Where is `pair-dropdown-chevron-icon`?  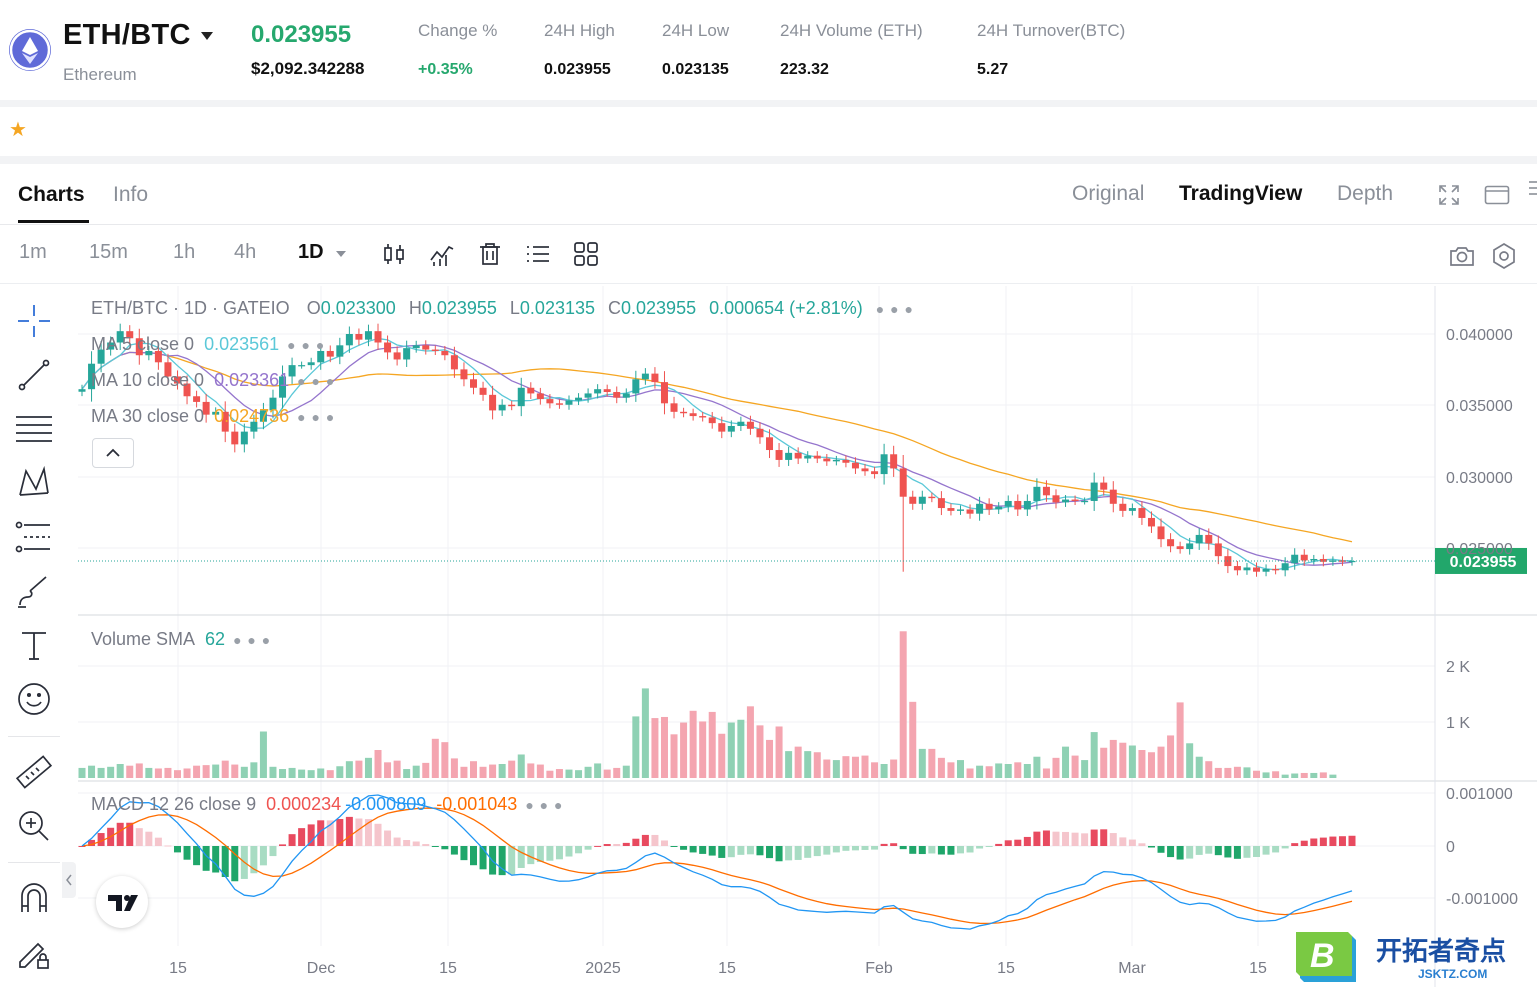
pair-dropdown-chevron-icon is located at coordinates (207, 36).